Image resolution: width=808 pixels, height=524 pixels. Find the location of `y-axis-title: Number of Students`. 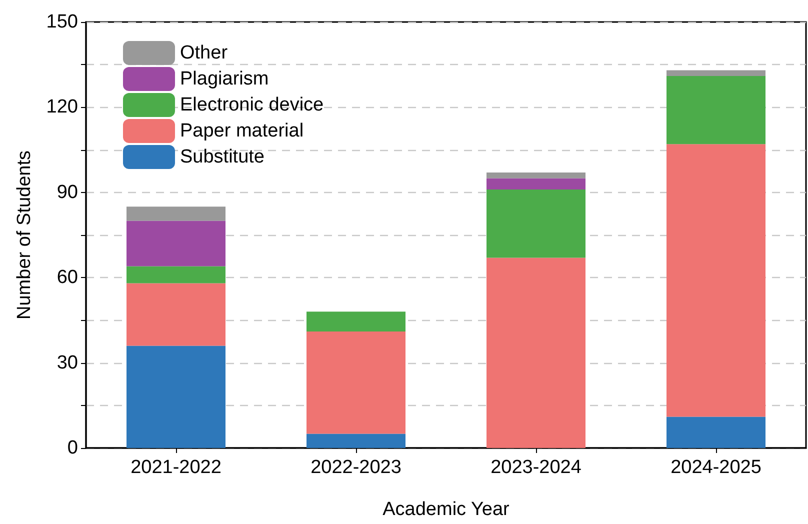

y-axis-title: Number of Students is located at coordinates (24, 235).